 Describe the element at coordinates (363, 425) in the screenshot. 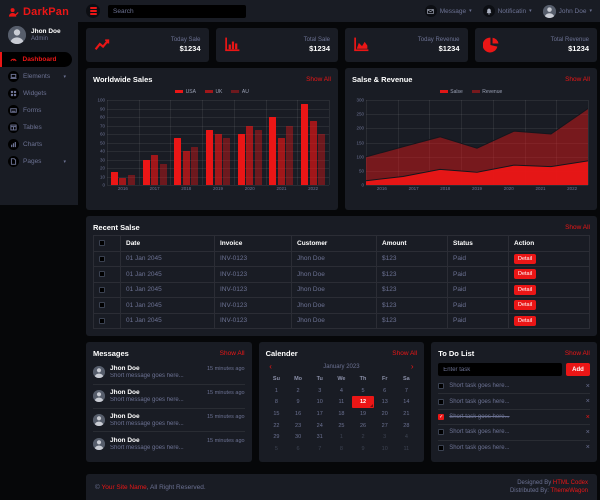

I see `calendar-day: 26` at that location.